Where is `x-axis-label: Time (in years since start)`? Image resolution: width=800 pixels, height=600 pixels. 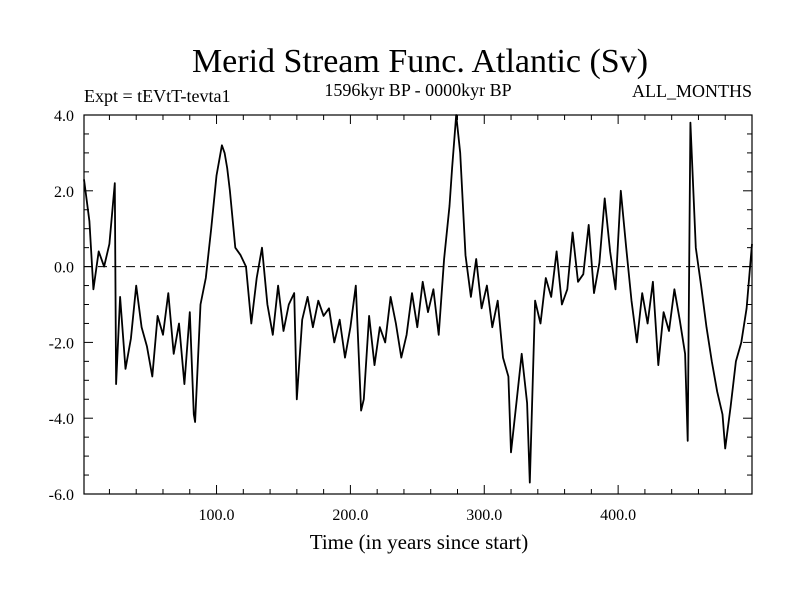
x-axis-label: Time (in years since start) is located at coordinates (419, 542).